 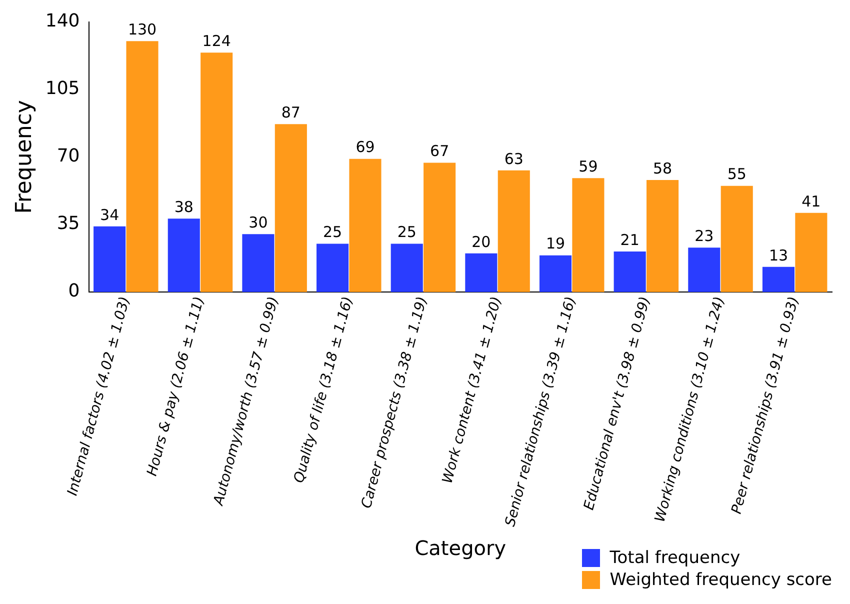 What do you see at coordinates (290, 112) in the screenshot?
I see `data-label: 87` at bounding box center [290, 112].